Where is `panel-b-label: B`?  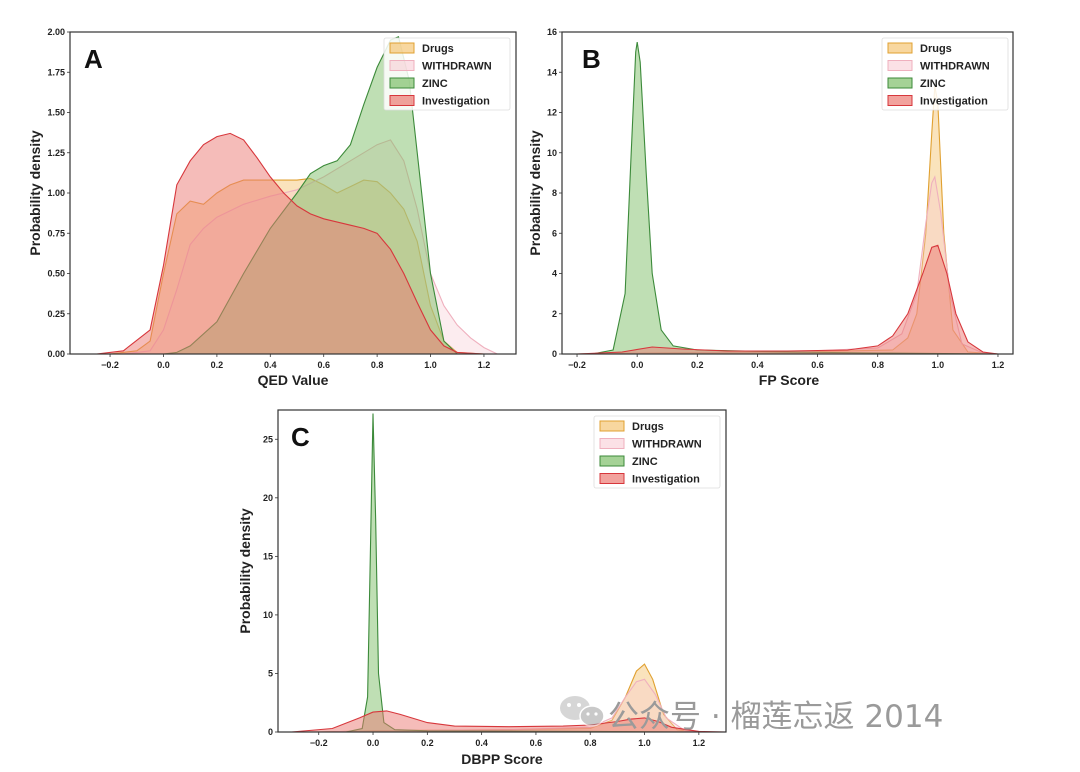 panel-b-label: B is located at coordinates (591, 59).